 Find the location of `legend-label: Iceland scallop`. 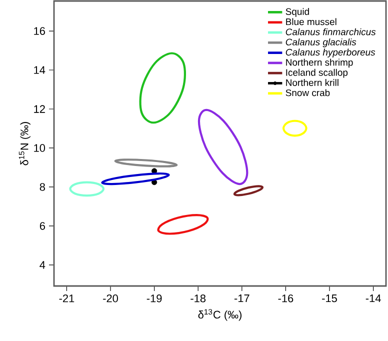

legend-label: Iceland scallop is located at coordinates (317, 73).